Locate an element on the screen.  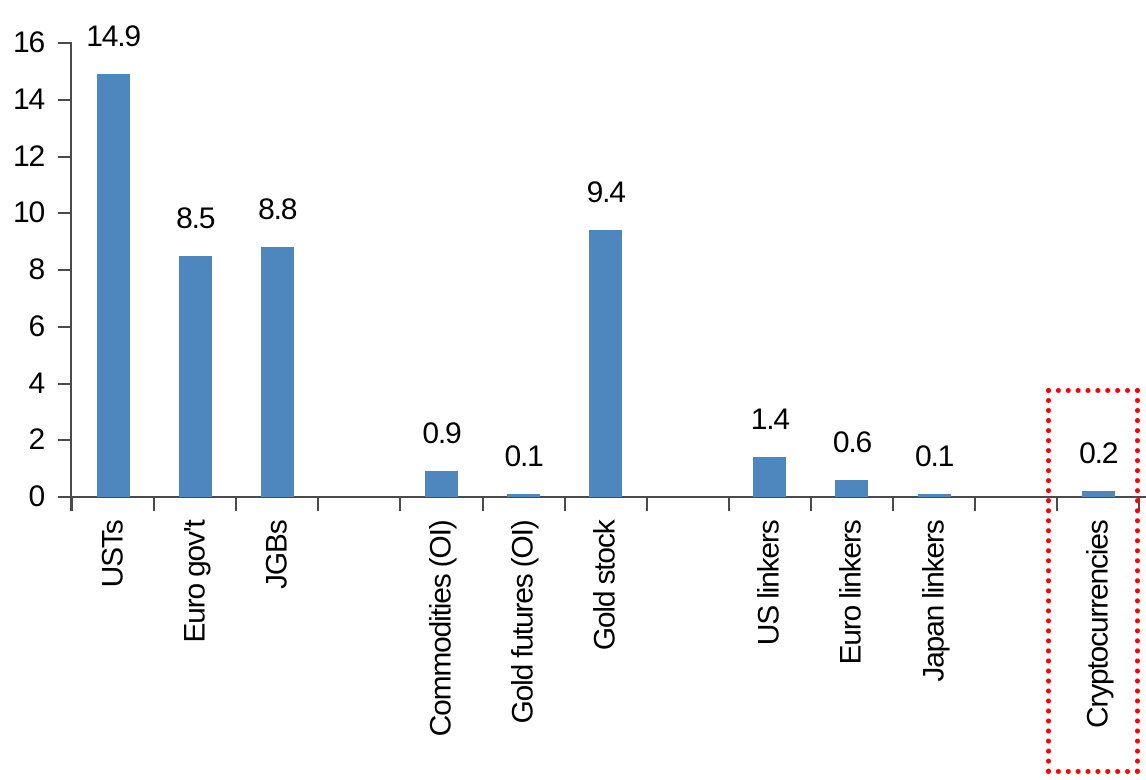
bar-value-label: 0.6 is located at coordinates (852, 442).